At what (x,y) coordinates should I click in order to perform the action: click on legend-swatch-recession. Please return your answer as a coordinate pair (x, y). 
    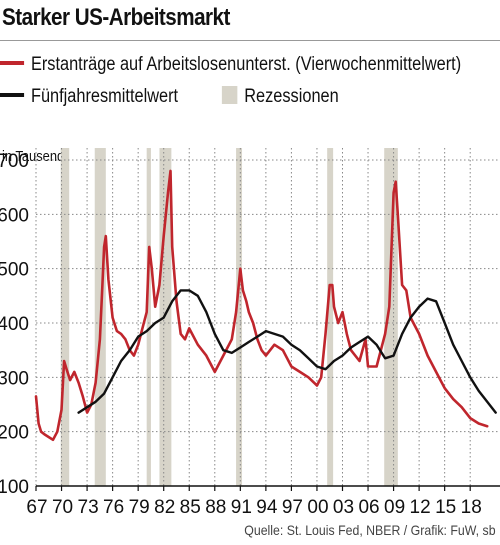
    Looking at the image, I should click on (229, 94).